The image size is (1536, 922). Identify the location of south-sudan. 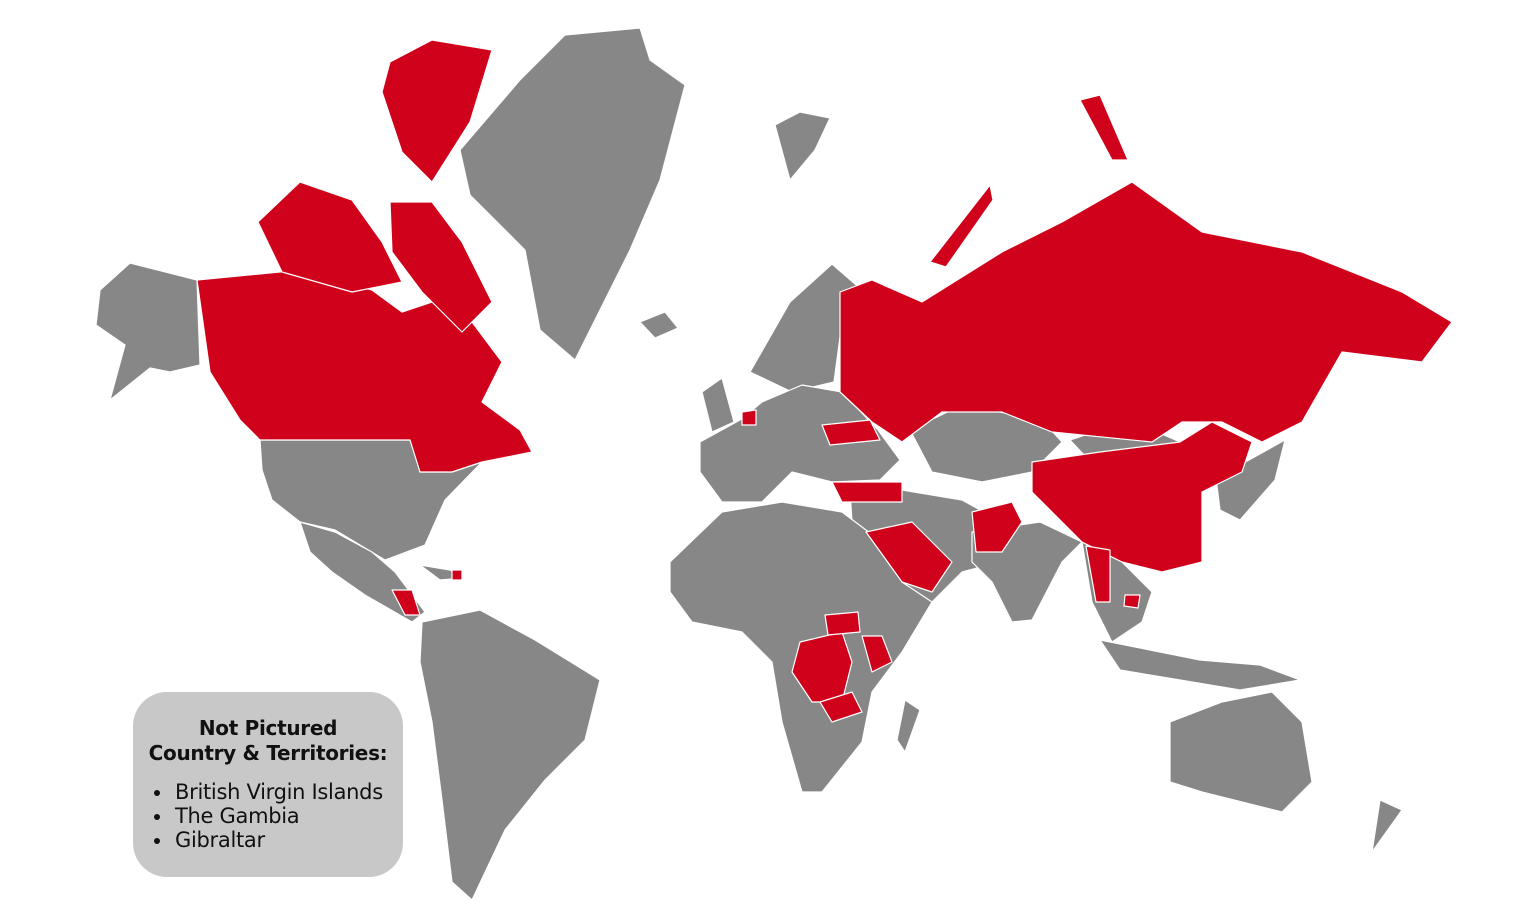
(842, 623).